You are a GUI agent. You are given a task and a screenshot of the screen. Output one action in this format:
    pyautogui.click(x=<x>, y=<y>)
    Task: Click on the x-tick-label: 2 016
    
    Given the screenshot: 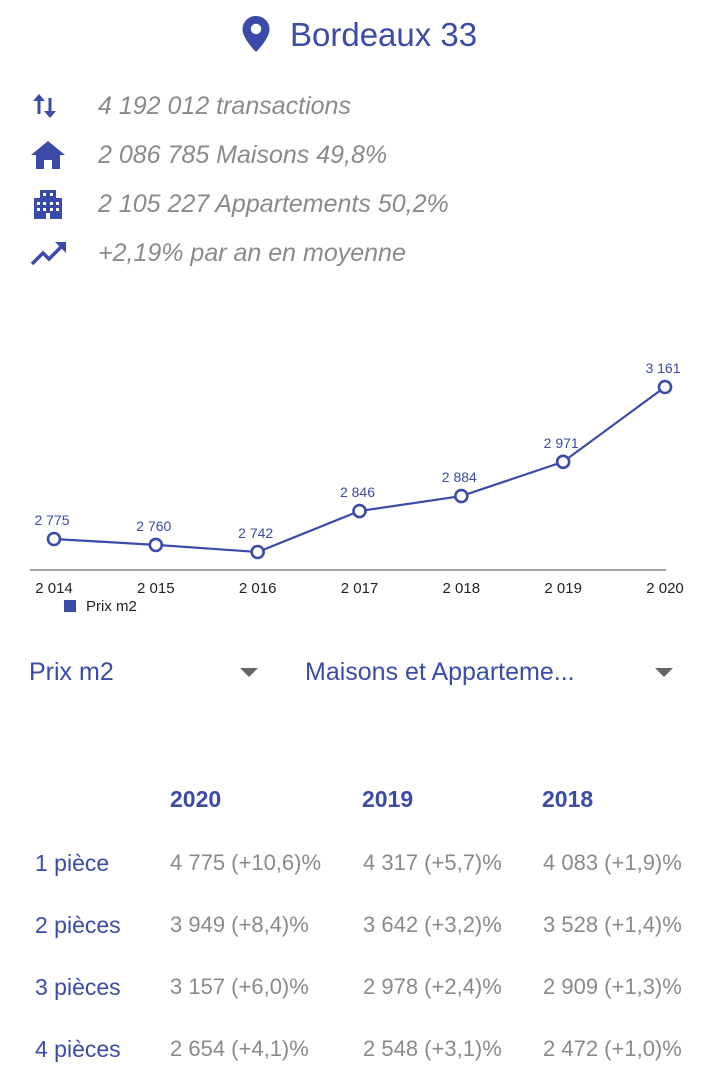 What is the action you would take?
    pyautogui.click(x=258, y=588)
    